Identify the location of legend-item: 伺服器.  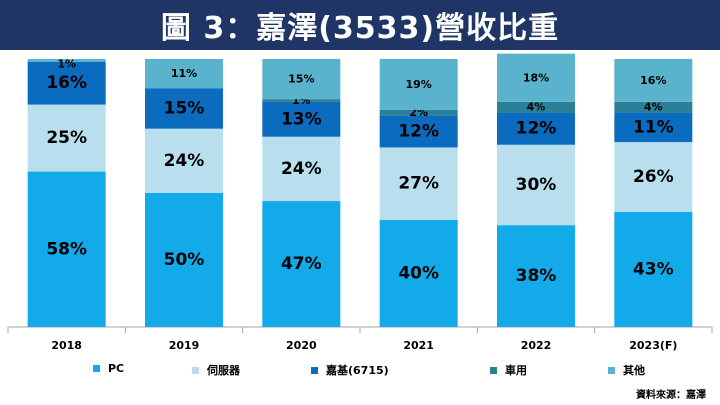
(216, 370).